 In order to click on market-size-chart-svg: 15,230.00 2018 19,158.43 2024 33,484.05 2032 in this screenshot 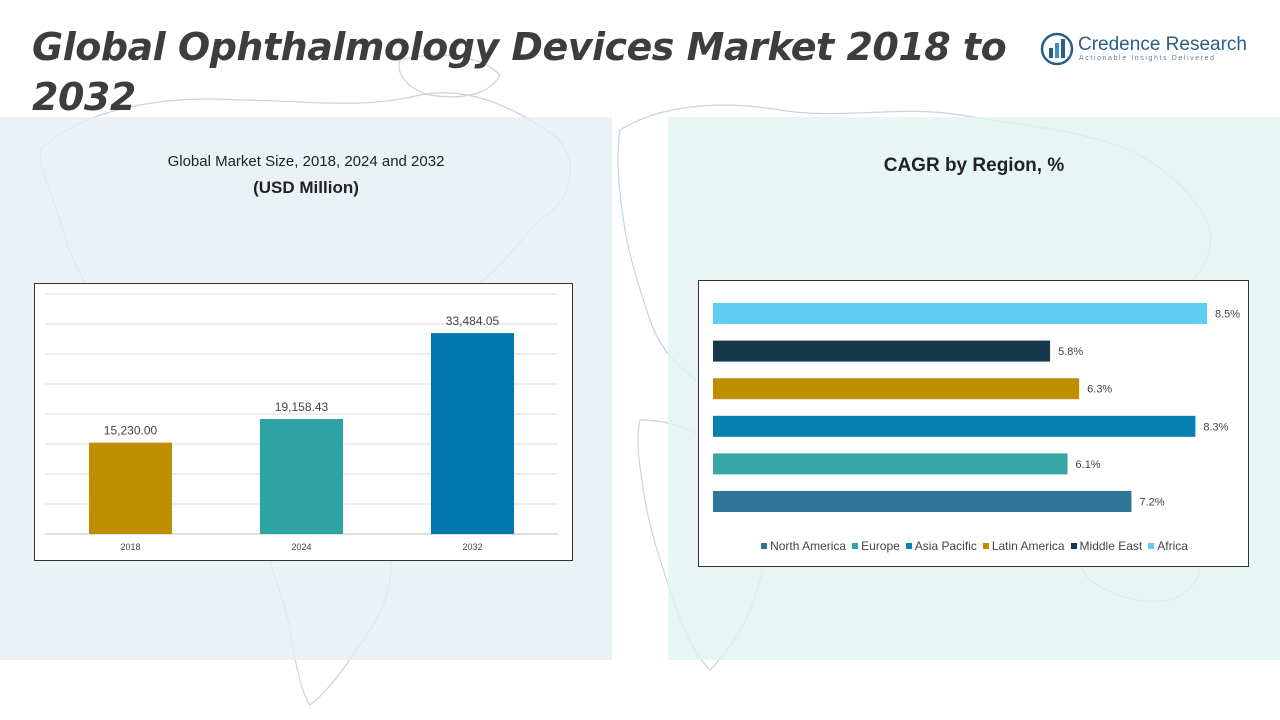, I will do `click(301, 422)`.